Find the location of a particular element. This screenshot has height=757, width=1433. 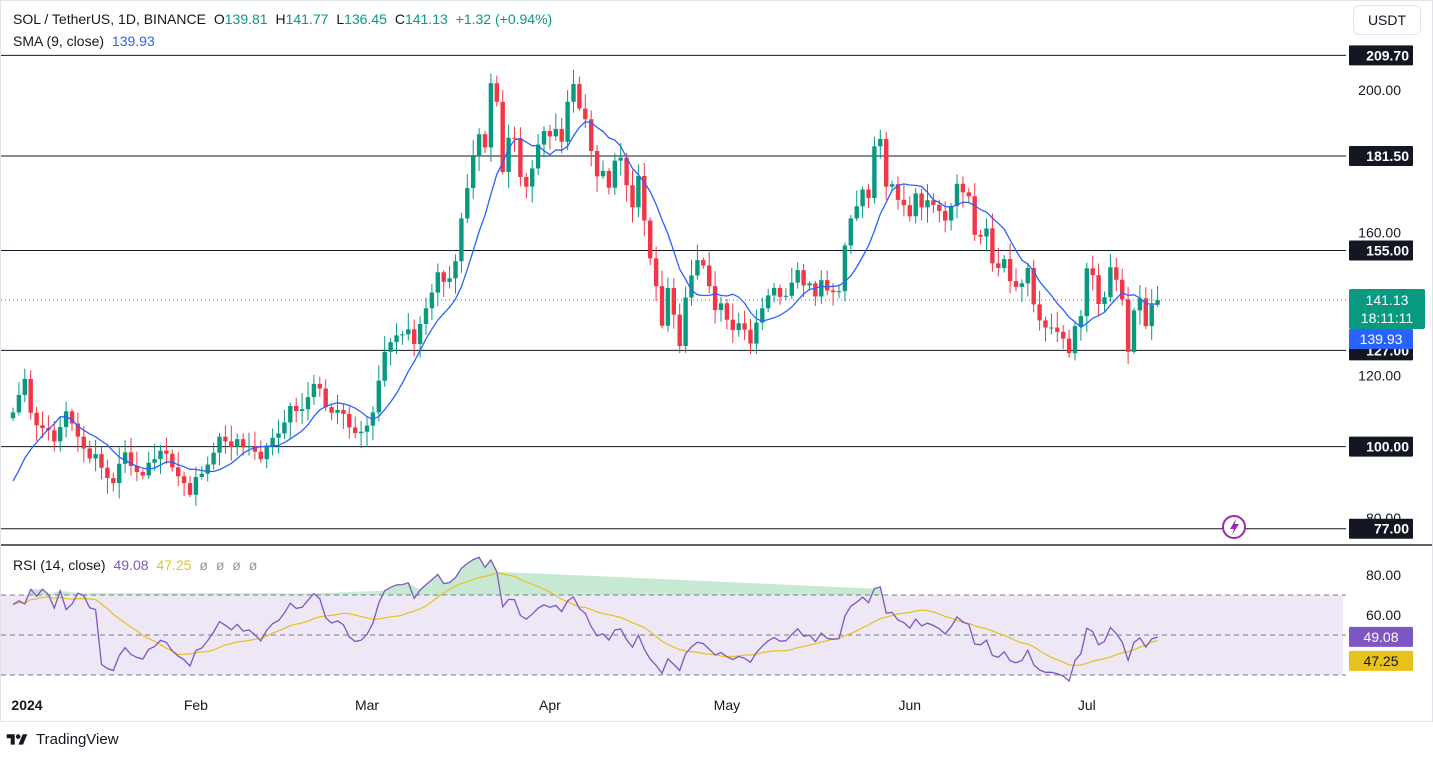

rsi-null-1: ø is located at coordinates (203, 565).